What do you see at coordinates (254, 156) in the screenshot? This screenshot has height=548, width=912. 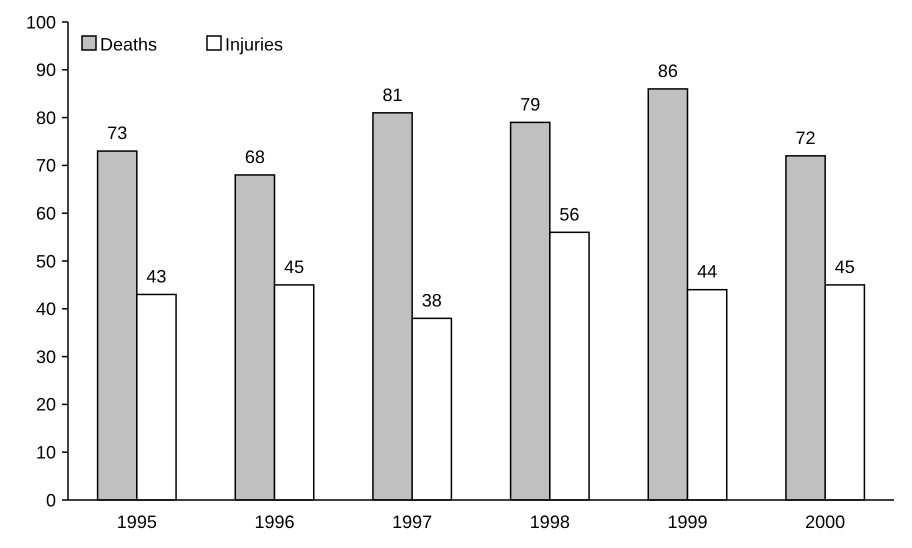 I see `data-label: 68` at bounding box center [254, 156].